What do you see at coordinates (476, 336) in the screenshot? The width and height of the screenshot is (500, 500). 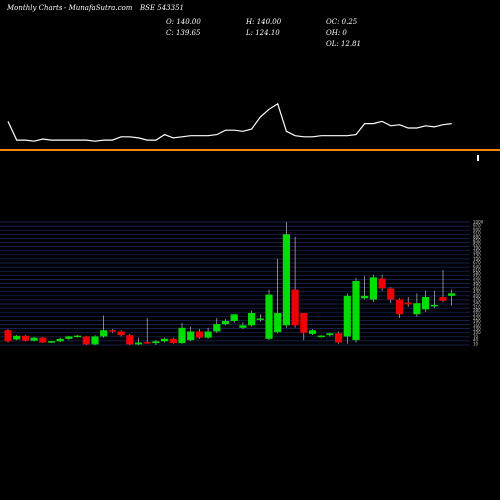 I see `y-tick-label: 70` at bounding box center [476, 336].